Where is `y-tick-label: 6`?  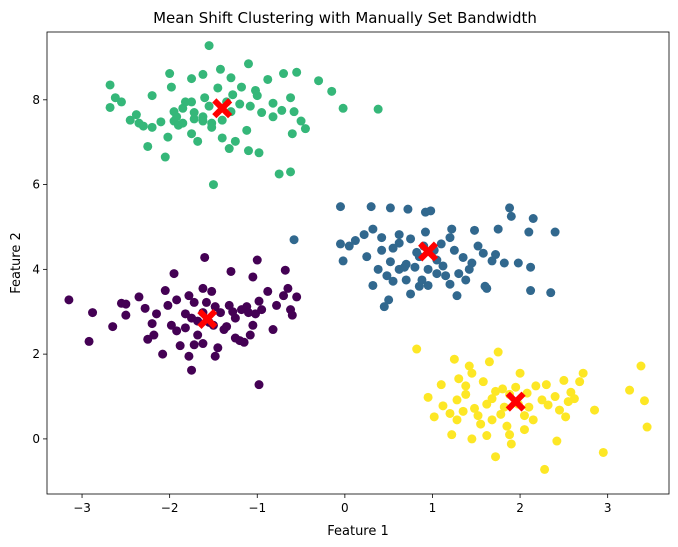 y-tick-label: 6 is located at coordinates (36, 185).